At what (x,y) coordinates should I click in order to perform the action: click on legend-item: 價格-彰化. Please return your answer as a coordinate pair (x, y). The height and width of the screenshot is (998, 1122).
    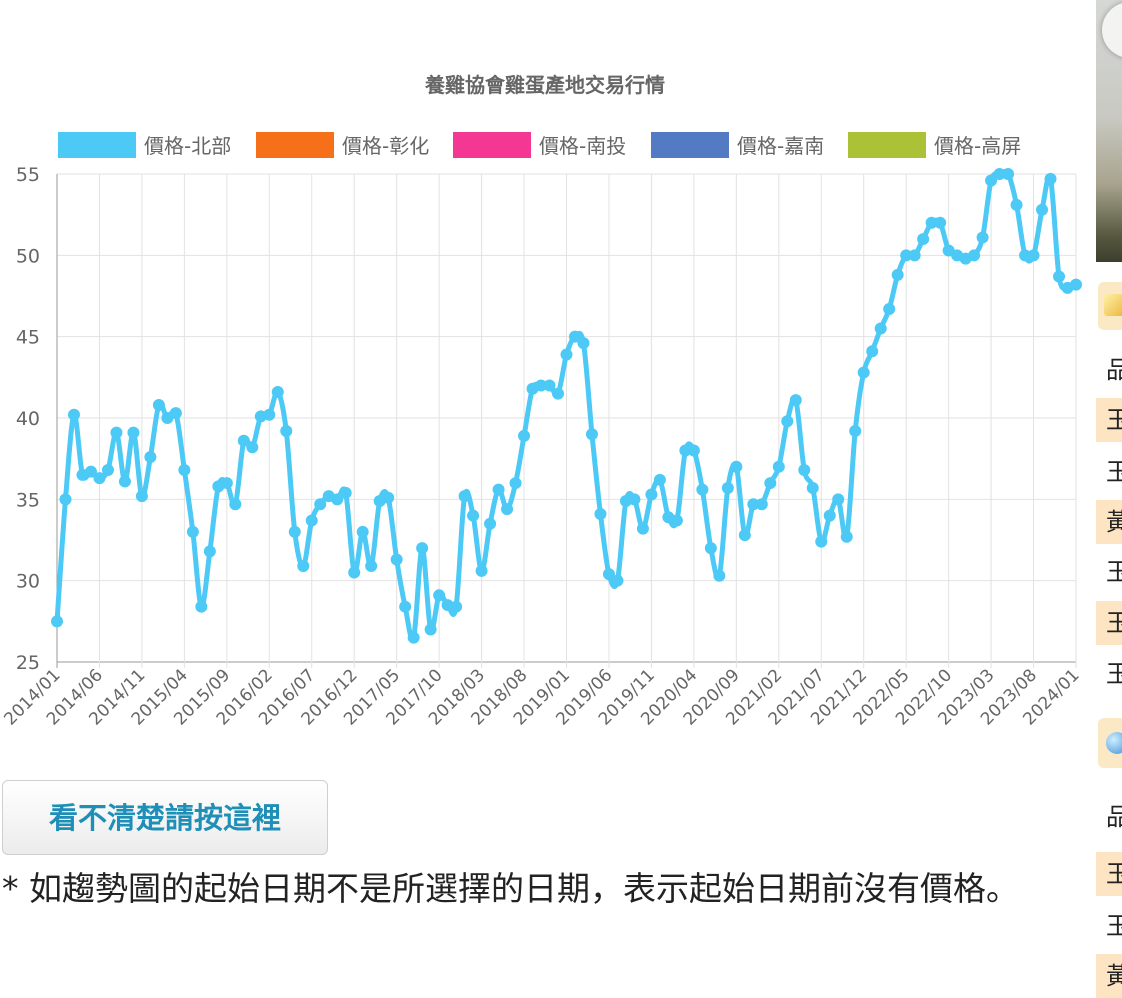
    Looking at the image, I should click on (342, 145).